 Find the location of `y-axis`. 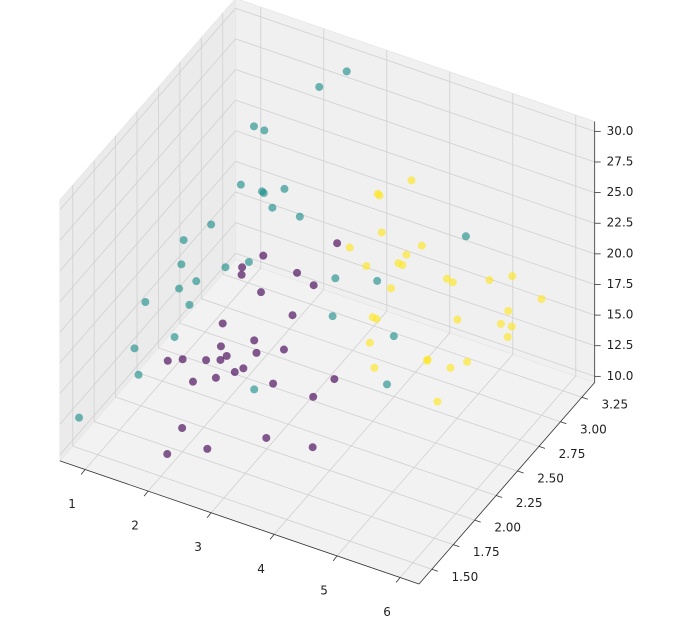

y-axis is located at coordinates (506, 483).